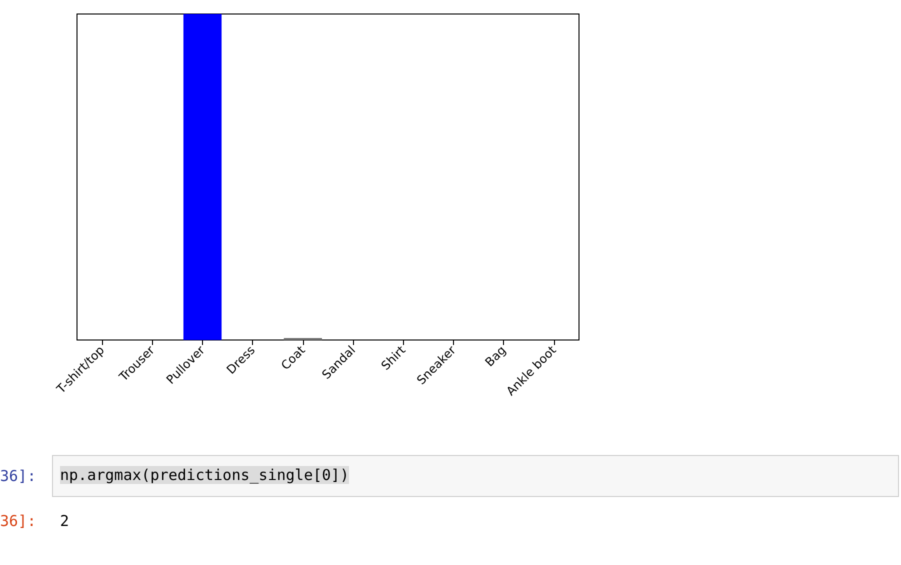  What do you see at coordinates (495, 356) in the screenshot?
I see `x-tick-label: Bag` at bounding box center [495, 356].